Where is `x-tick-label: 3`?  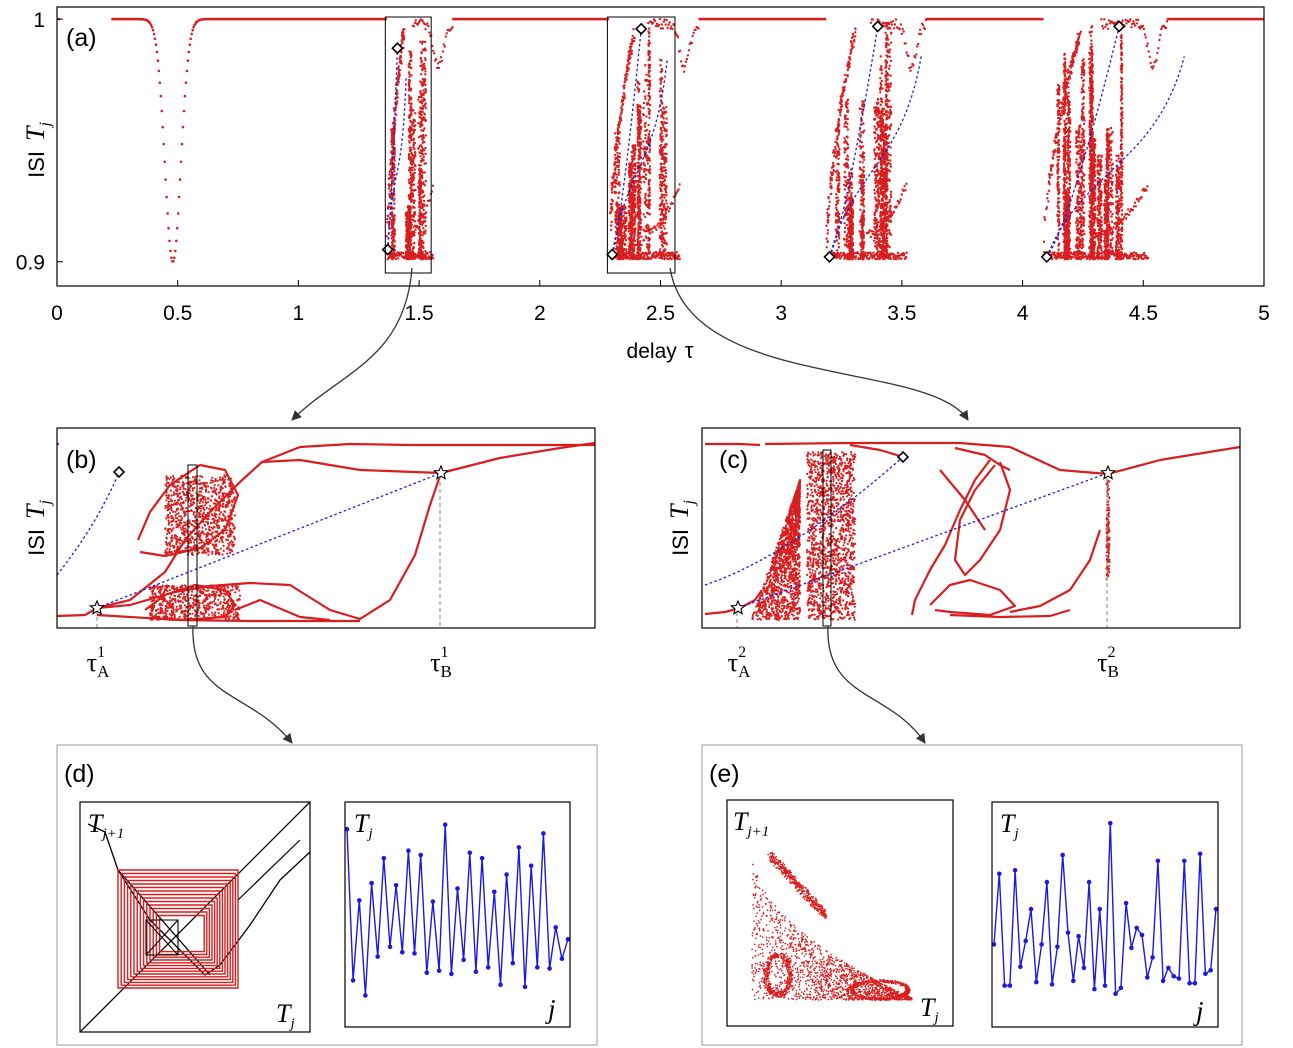 x-tick-label: 3 is located at coordinates (781, 313).